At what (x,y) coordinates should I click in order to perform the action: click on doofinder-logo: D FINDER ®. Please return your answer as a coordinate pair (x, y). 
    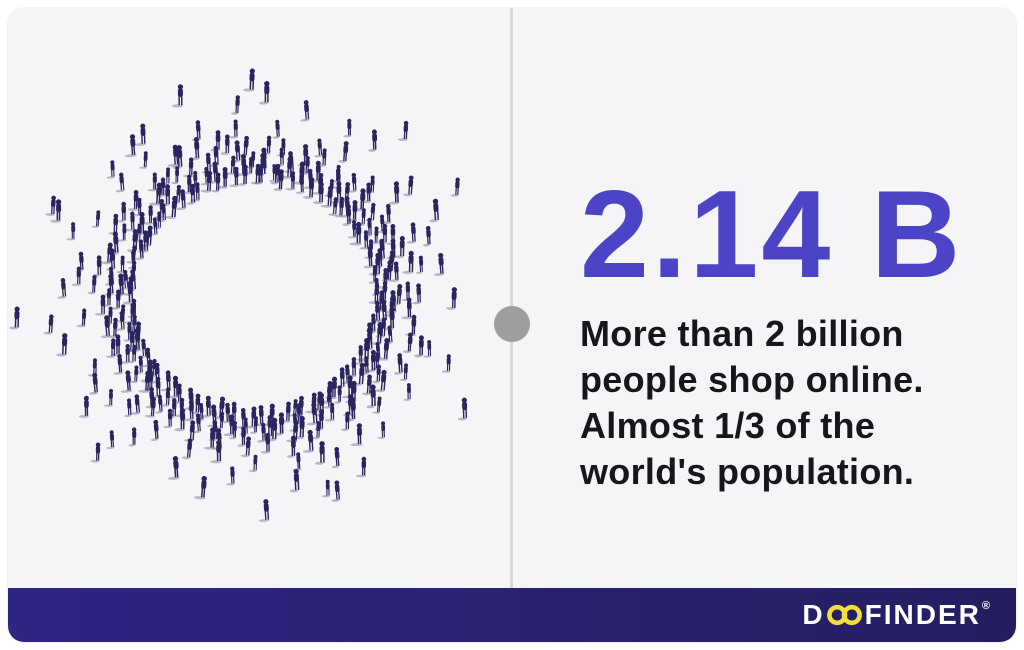
    Looking at the image, I should click on (896, 615).